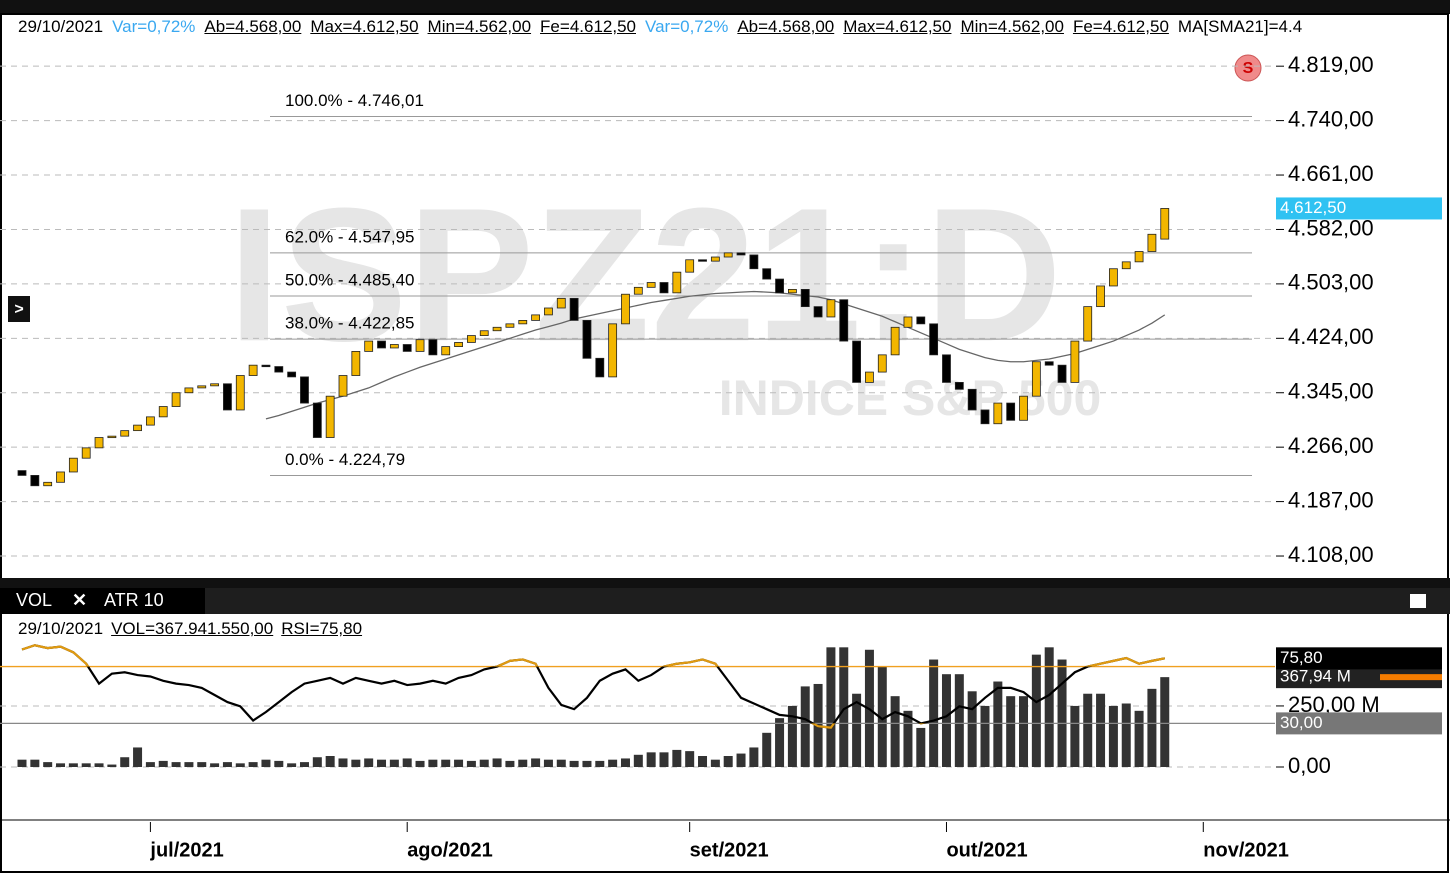  Describe the element at coordinates (1248, 68) in the screenshot. I see `signal-icon` at that location.